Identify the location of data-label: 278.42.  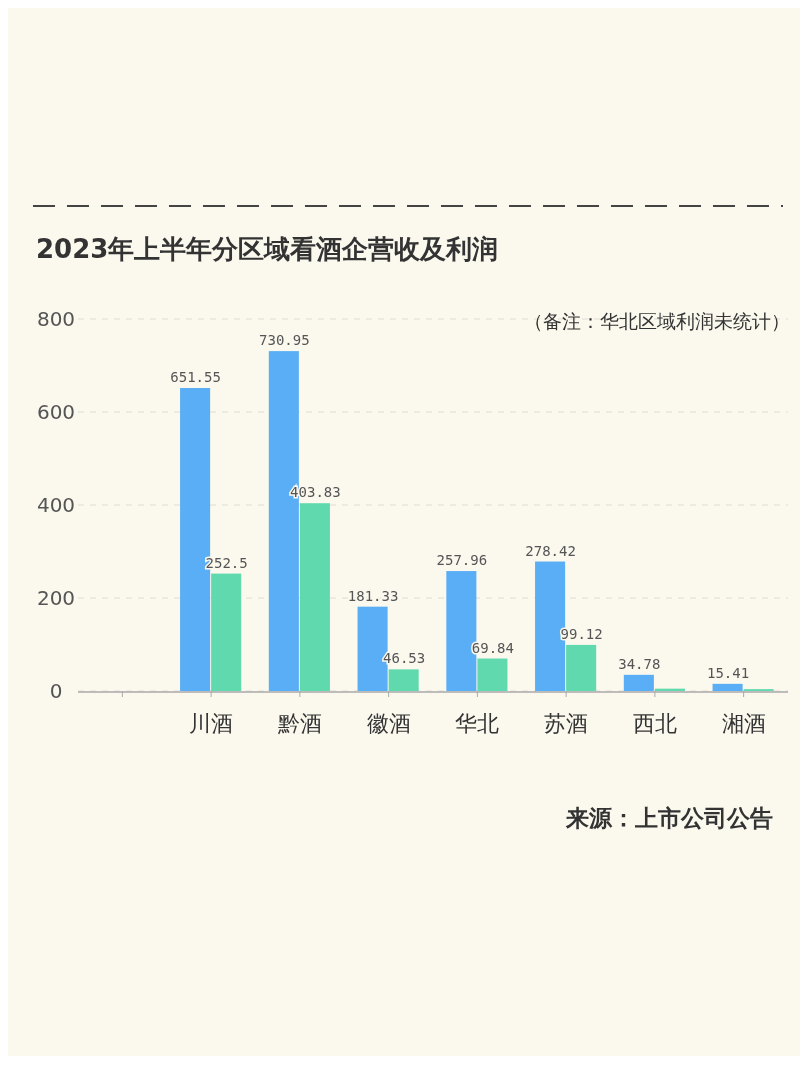
(550, 550).